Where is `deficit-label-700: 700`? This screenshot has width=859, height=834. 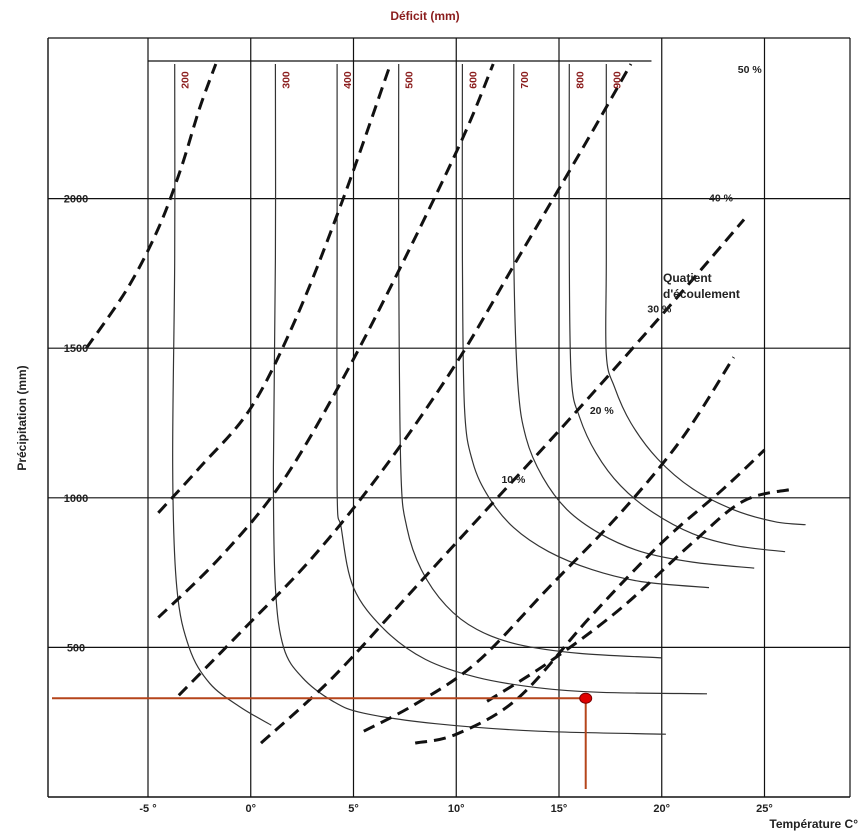 deficit-label-700: 700 is located at coordinates (525, 80).